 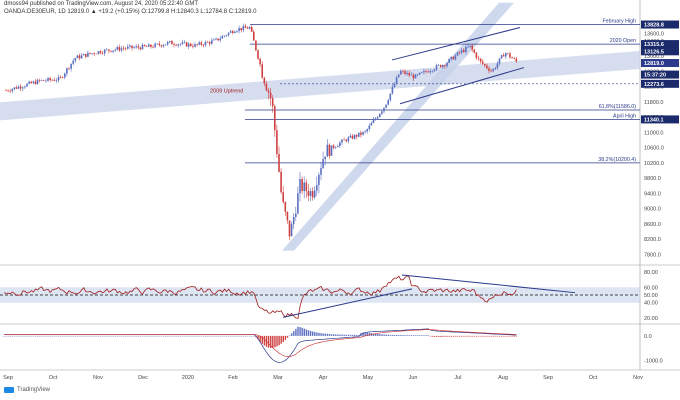 I want to click on price-tick-label: 11800.0, so click(x=653, y=103).